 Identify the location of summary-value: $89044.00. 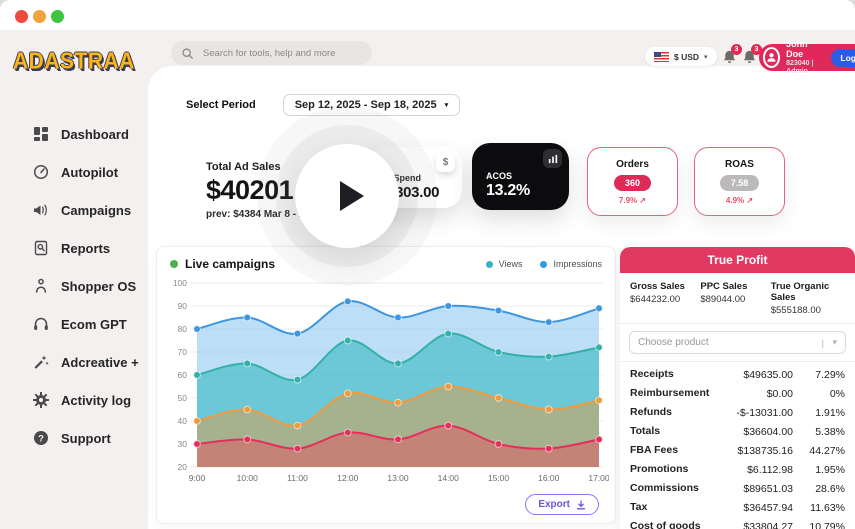
(723, 299).